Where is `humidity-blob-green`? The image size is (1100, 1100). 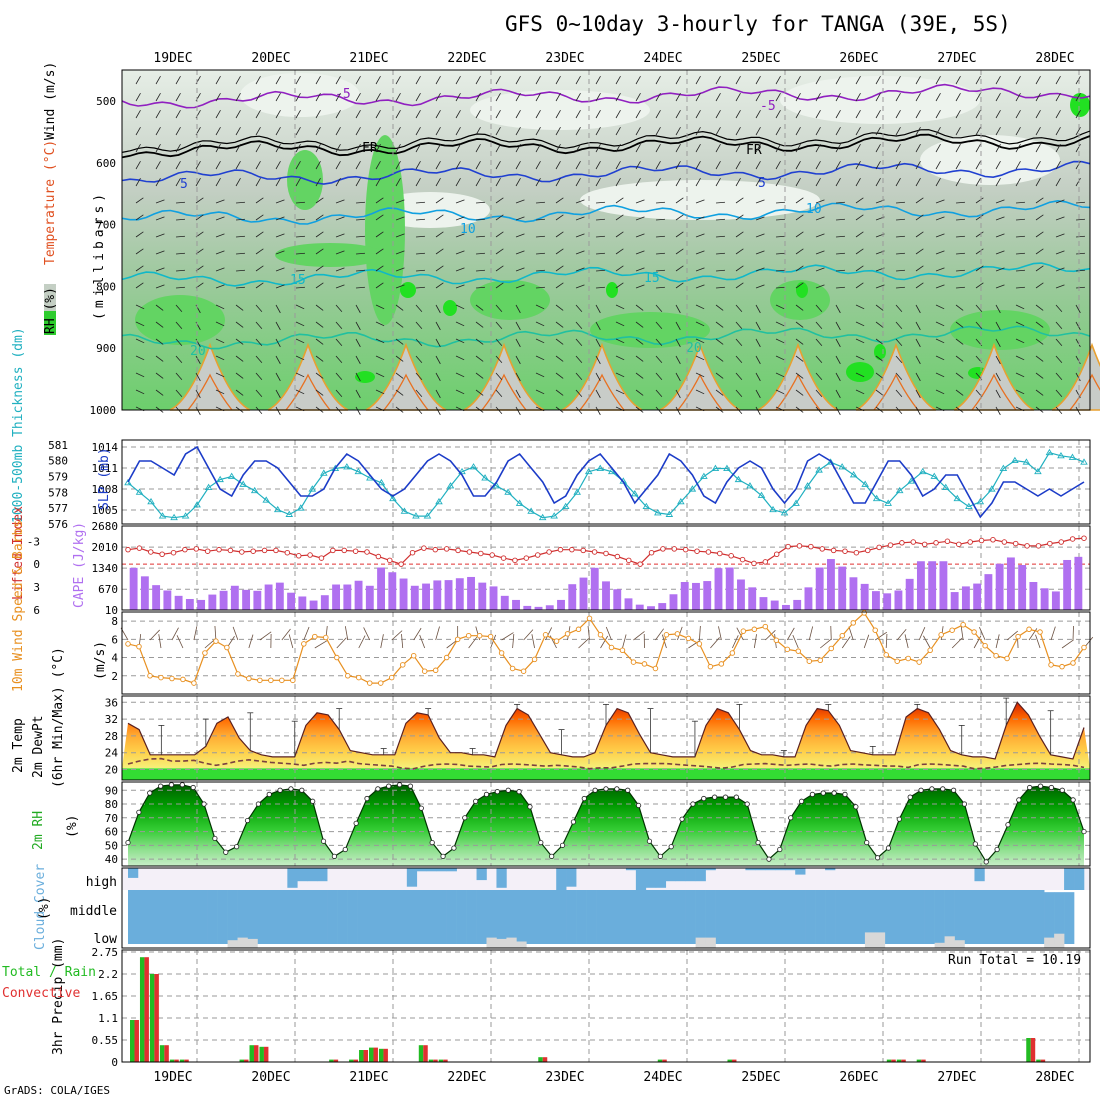
humidity-blob-green is located at coordinates (330, 255).